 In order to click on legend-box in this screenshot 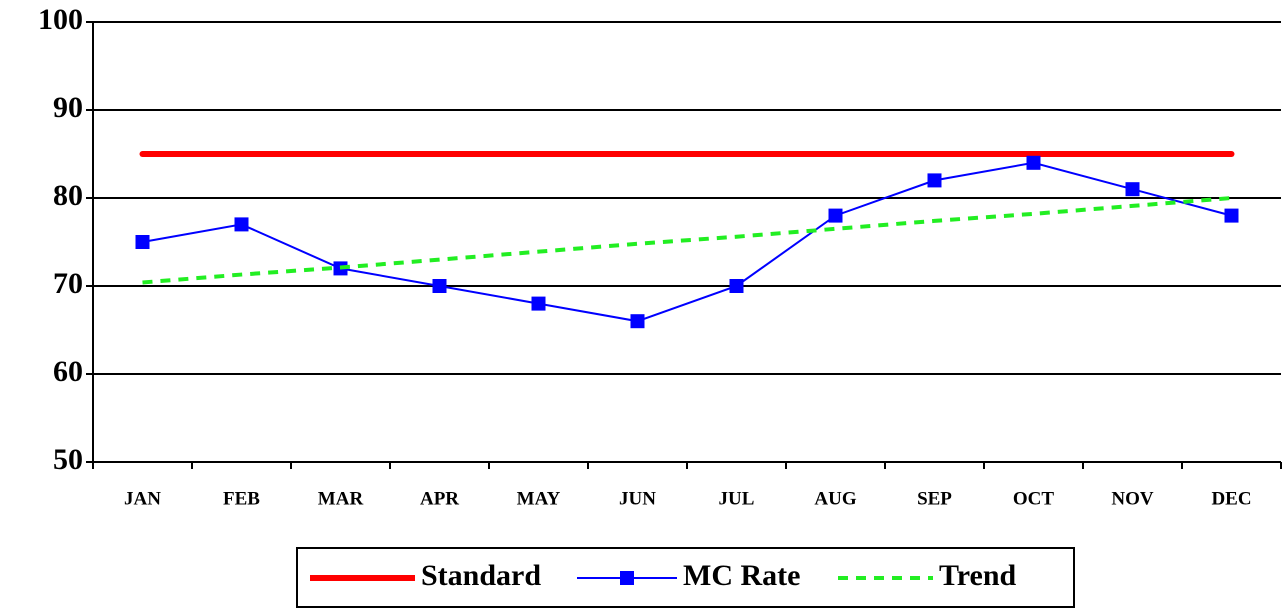, I will do `click(685, 577)`.